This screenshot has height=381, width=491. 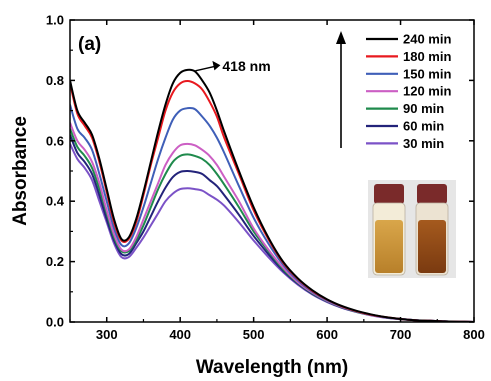 I want to click on vials-photo, so click(x=412, y=229).